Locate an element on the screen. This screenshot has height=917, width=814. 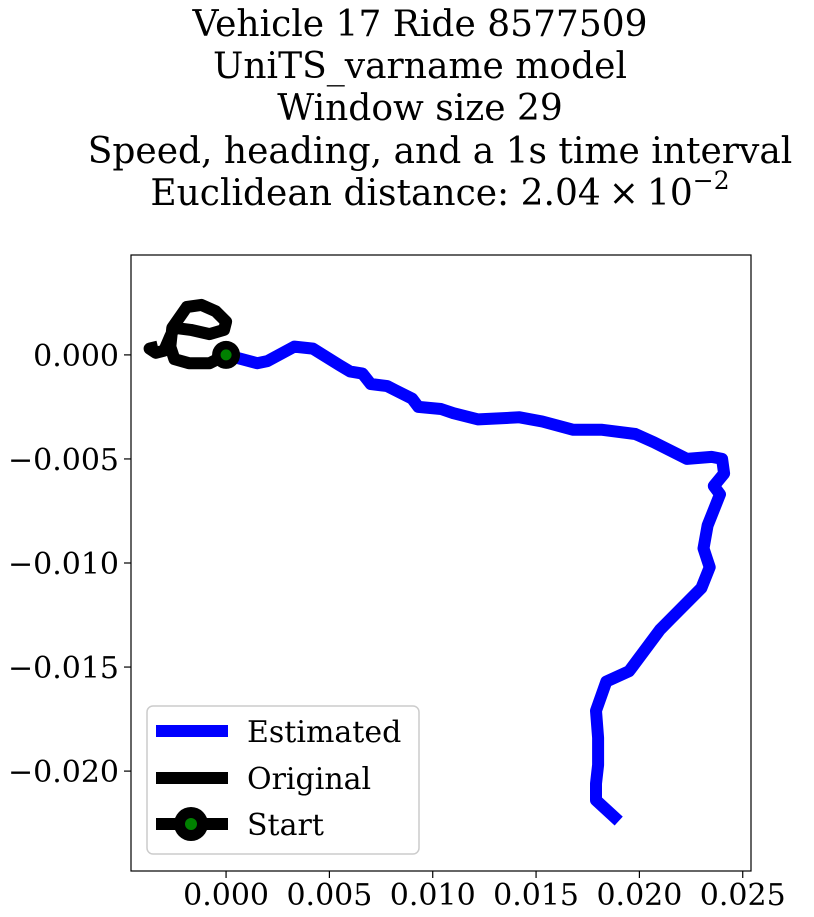
y-tick-label: 0.000 is located at coordinates (76, 356).